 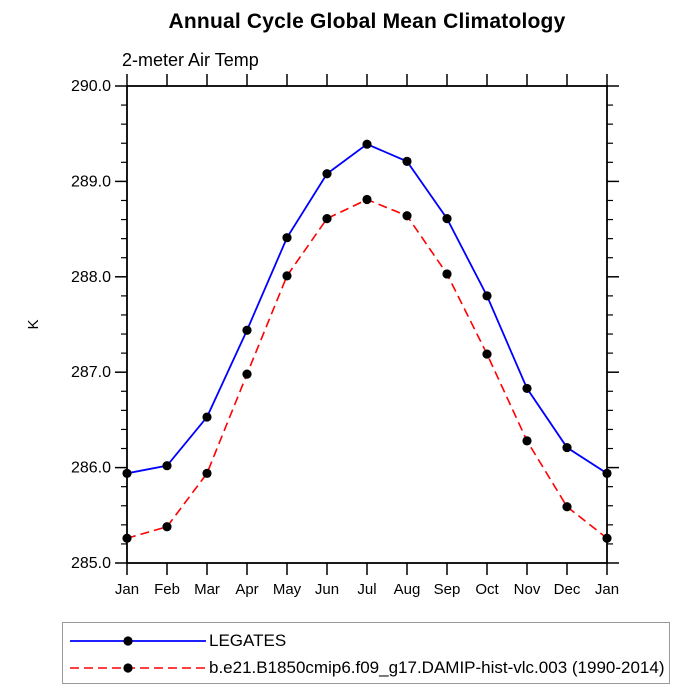 What do you see at coordinates (33, 324) in the screenshot?
I see `svg-text: K` at bounding box center [33, 324].